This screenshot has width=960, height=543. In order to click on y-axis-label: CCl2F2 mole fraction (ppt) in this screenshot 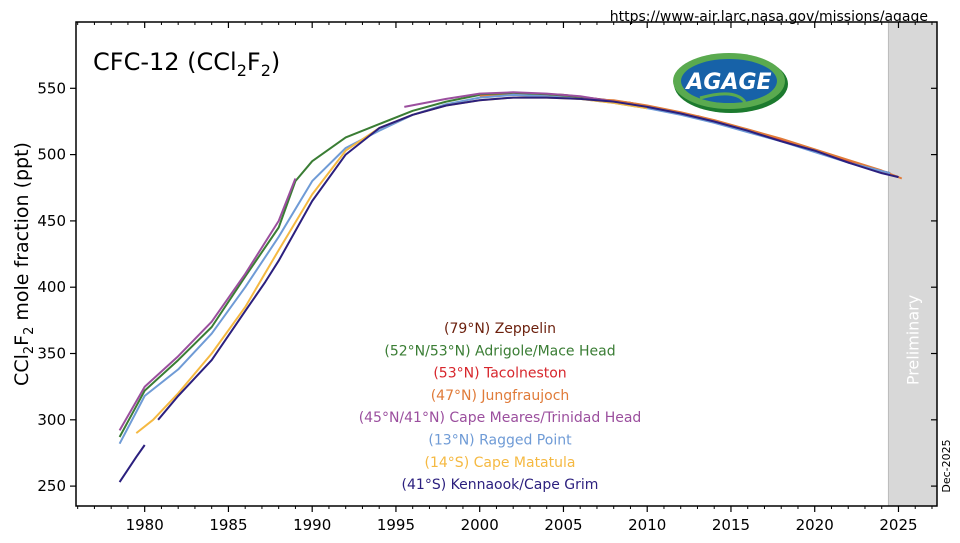, I will do `click(24, 264)`.